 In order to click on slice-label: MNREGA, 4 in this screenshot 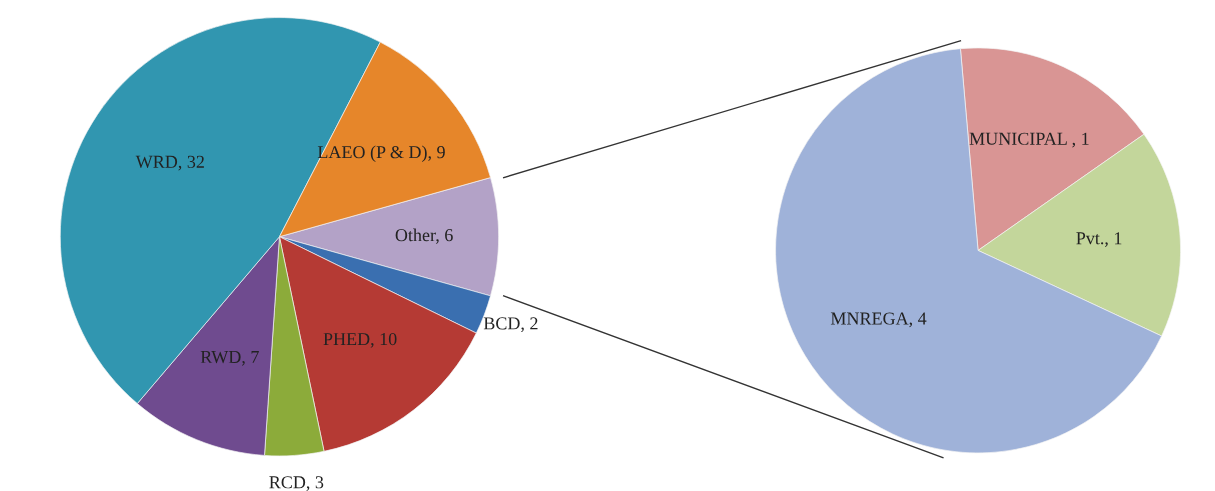, I will do `click(878, 320)`.